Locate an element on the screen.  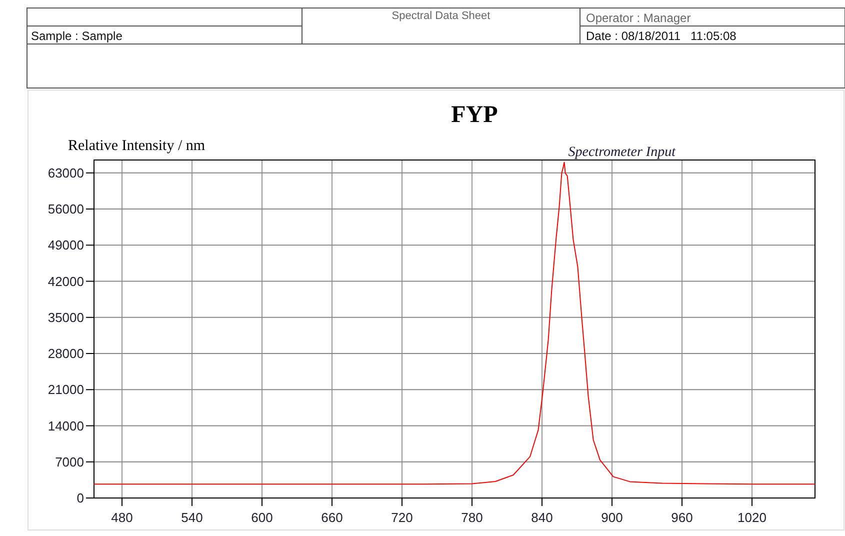
y-tick-label: 63000 is located at coordinates (66, 172).